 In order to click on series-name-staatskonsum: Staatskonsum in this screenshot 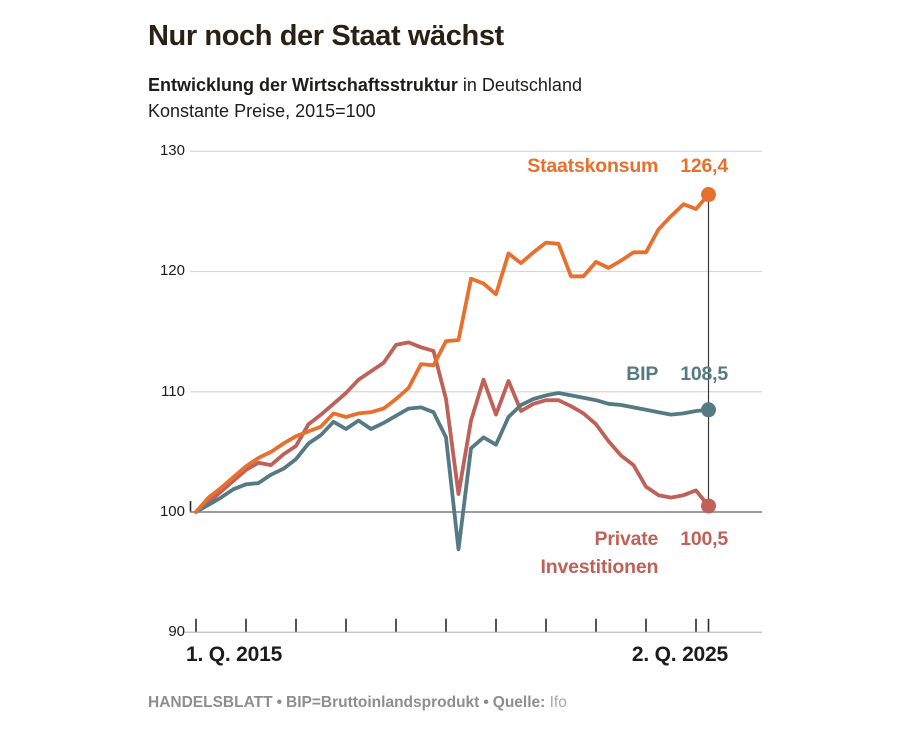, I will do `click(593, 166)`.